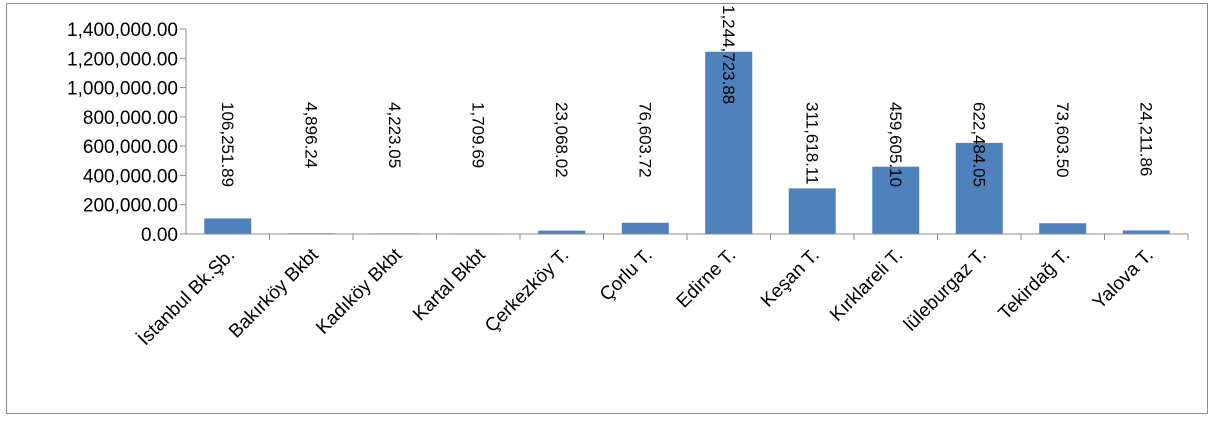 Image resolution: width=1216 pixels, height=421 pixels. I want to click on data-label: 23,068.02, so click(561, 140).